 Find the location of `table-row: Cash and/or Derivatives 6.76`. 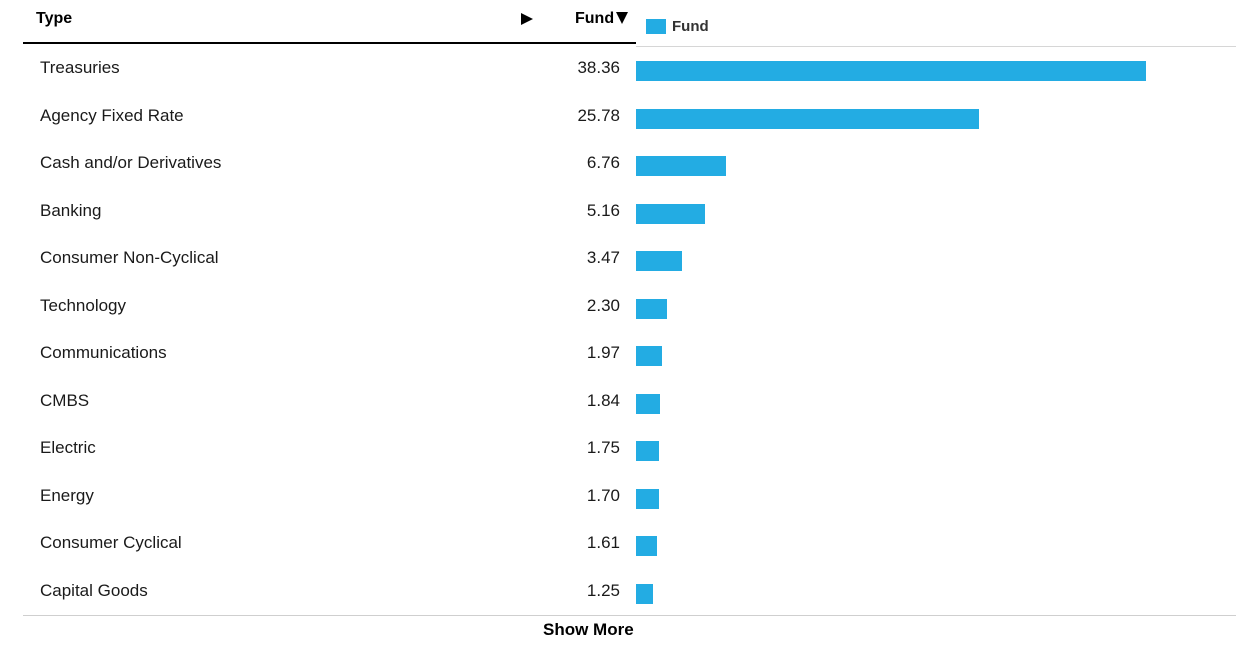

table-row: Cash and/or Derivatives 6.76 is located at coordinates (329, 163).